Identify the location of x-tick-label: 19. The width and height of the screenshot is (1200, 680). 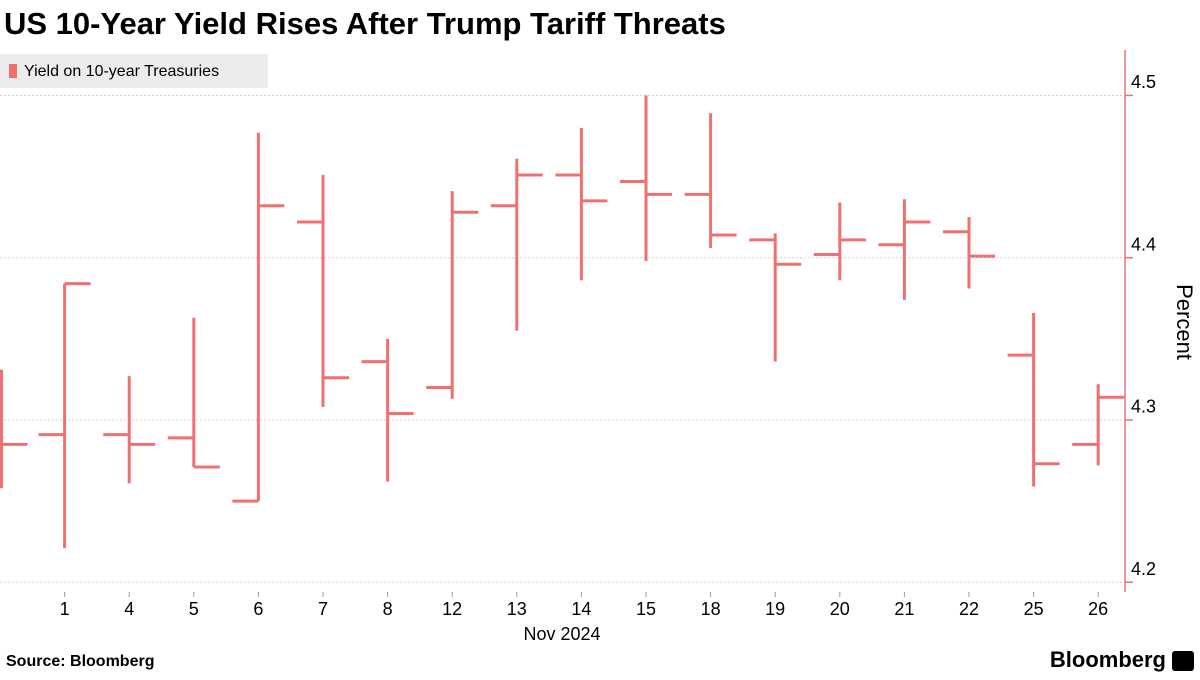
(775, 609).